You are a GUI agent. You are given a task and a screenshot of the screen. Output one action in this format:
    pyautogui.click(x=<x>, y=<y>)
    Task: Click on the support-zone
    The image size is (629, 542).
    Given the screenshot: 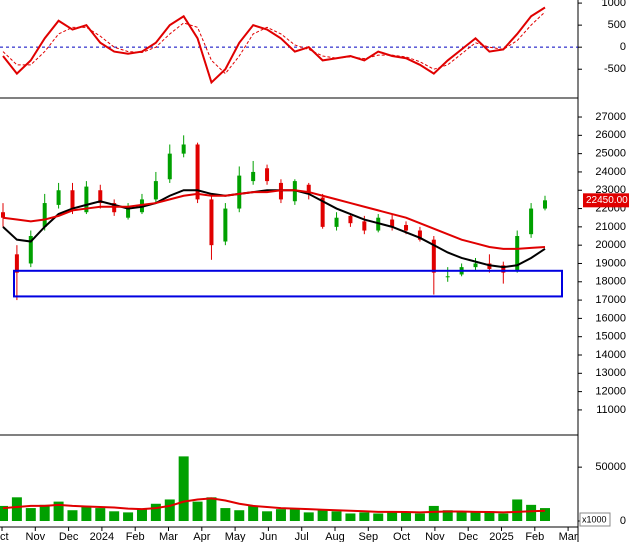 What is the action you would take?
    pyautogui.click(x=288, y=283)
    